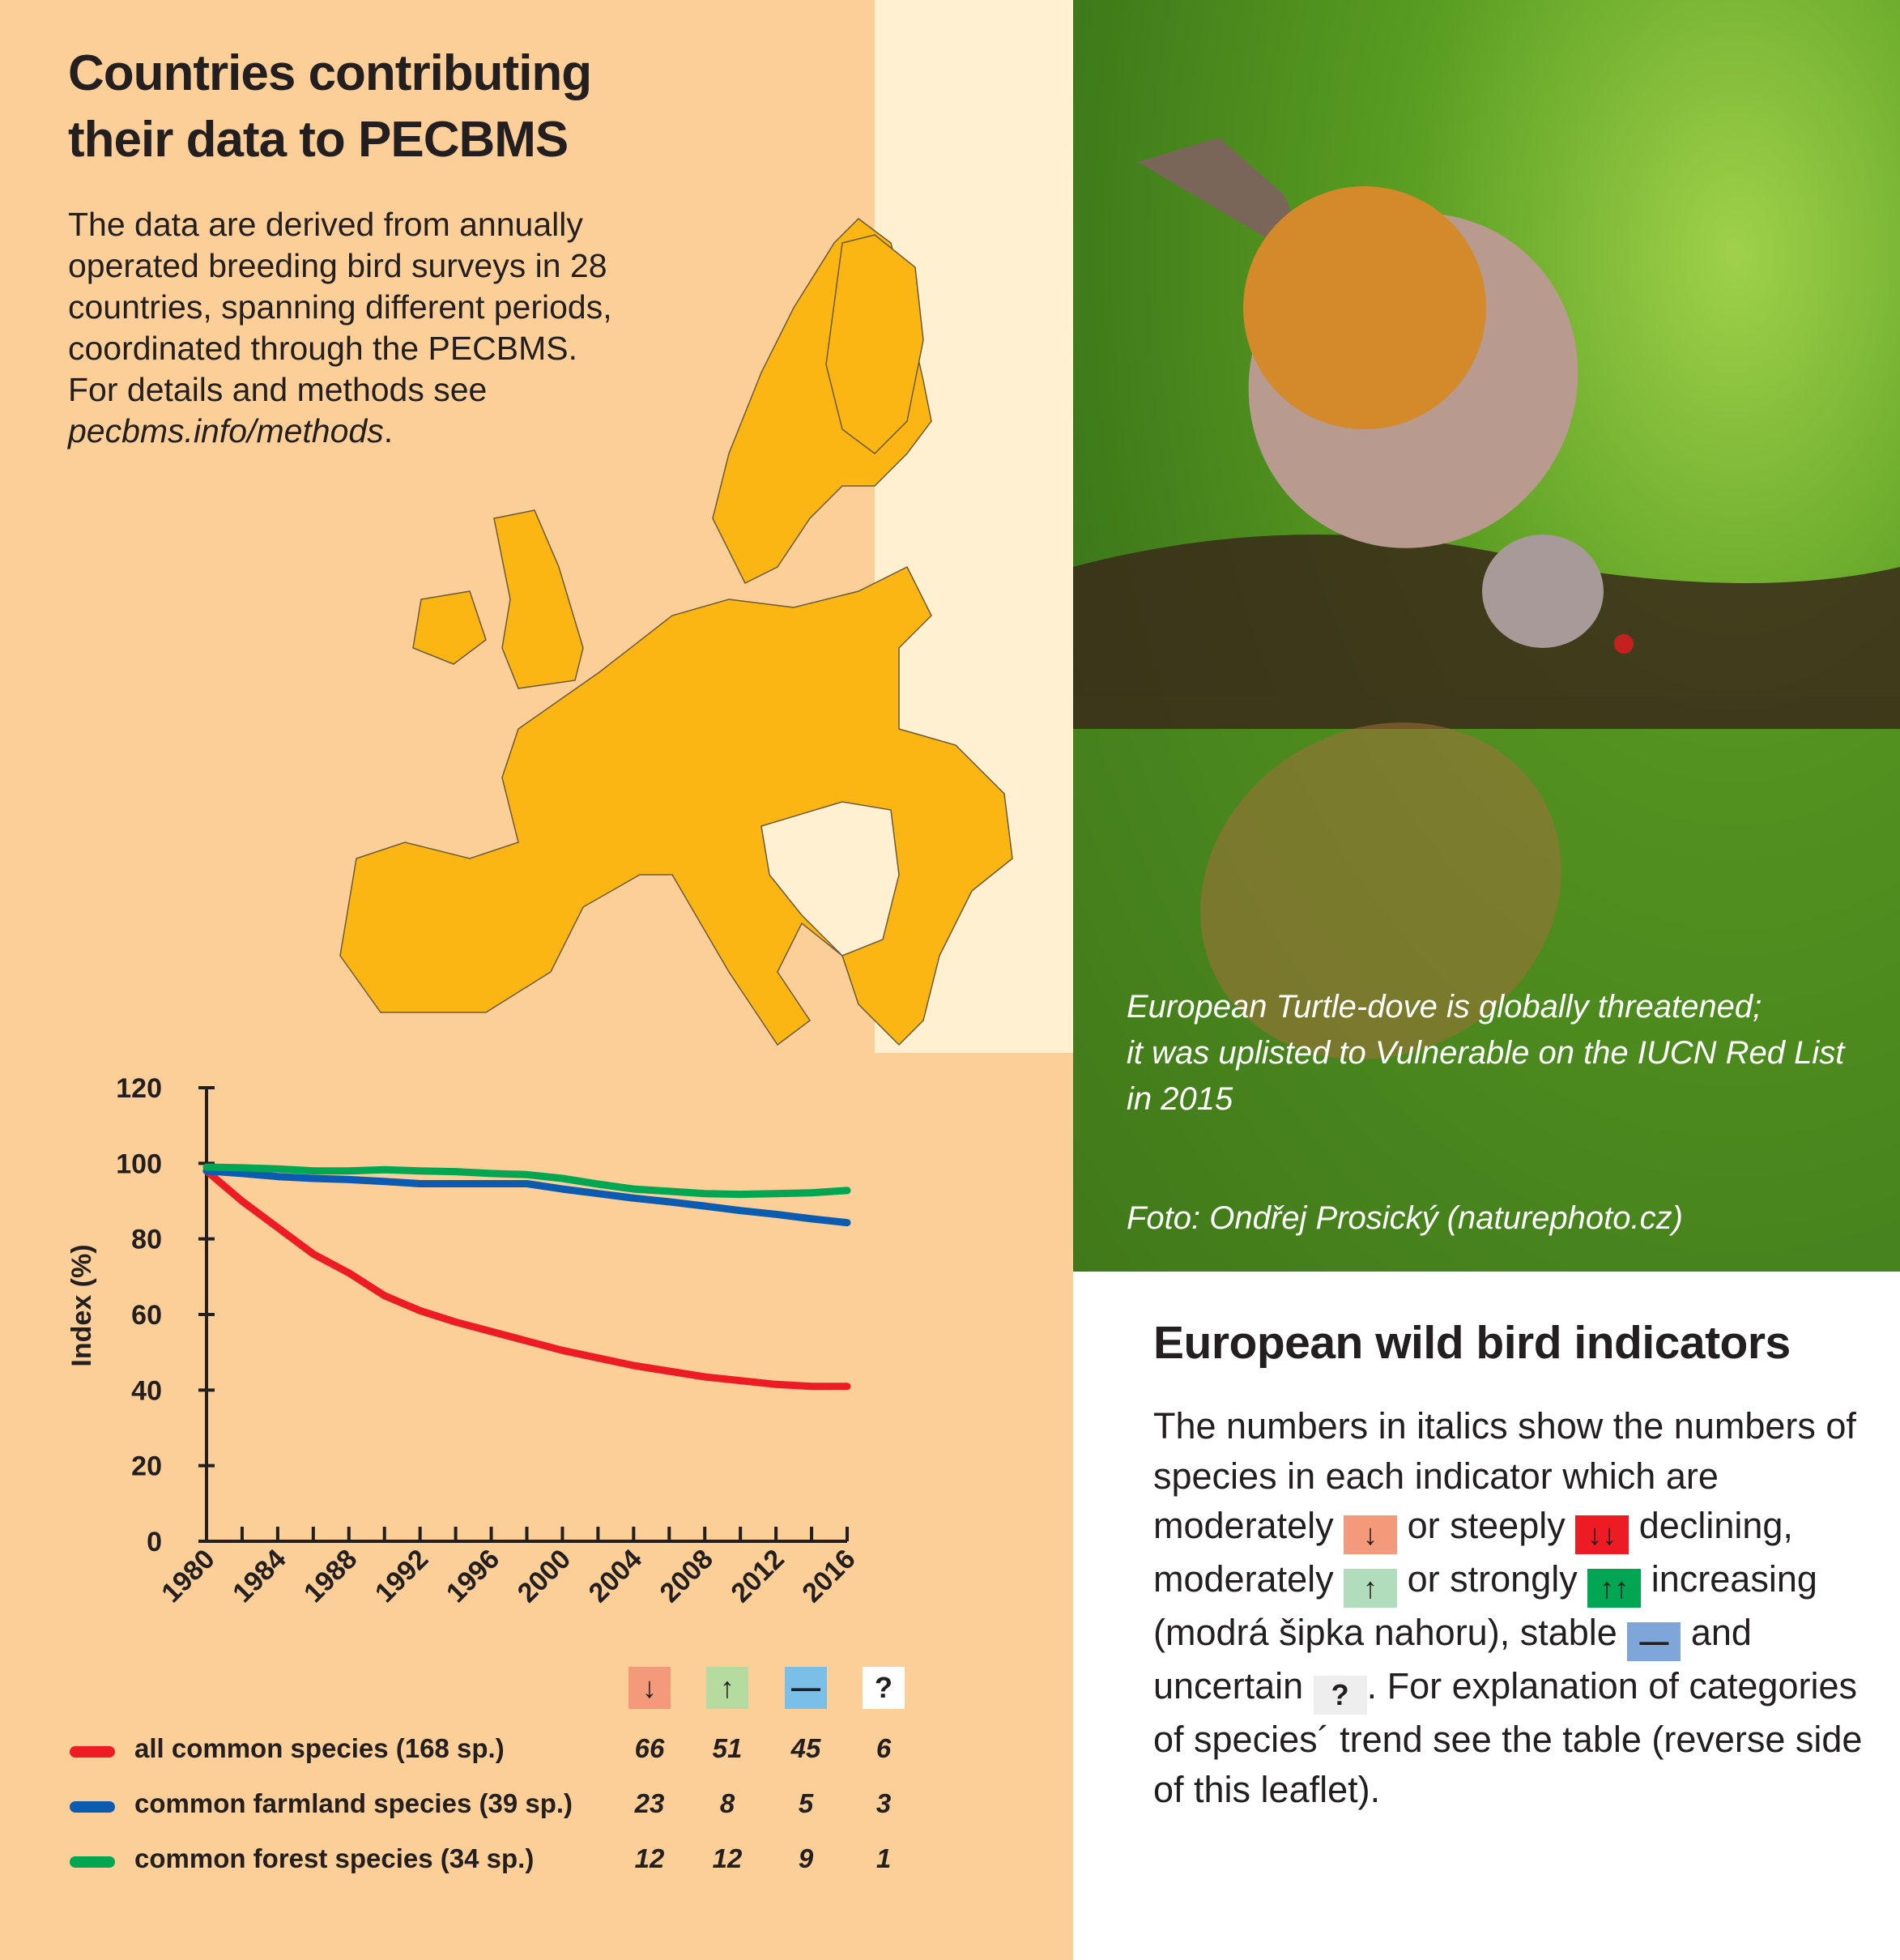 This screenshot has height=1960, width=1900. Describe the element at coordinates (146, 1466) in the screenshot. I see `y-tick-label: 20` at that location.